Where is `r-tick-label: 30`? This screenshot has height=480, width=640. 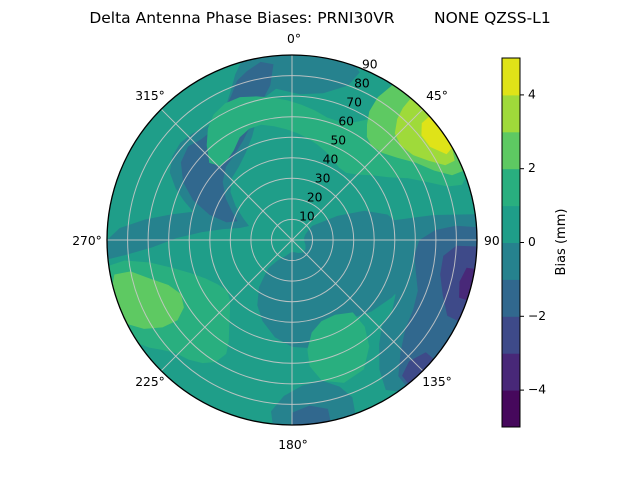 r-tick-label: 30 is located at coordinates (323, 179).